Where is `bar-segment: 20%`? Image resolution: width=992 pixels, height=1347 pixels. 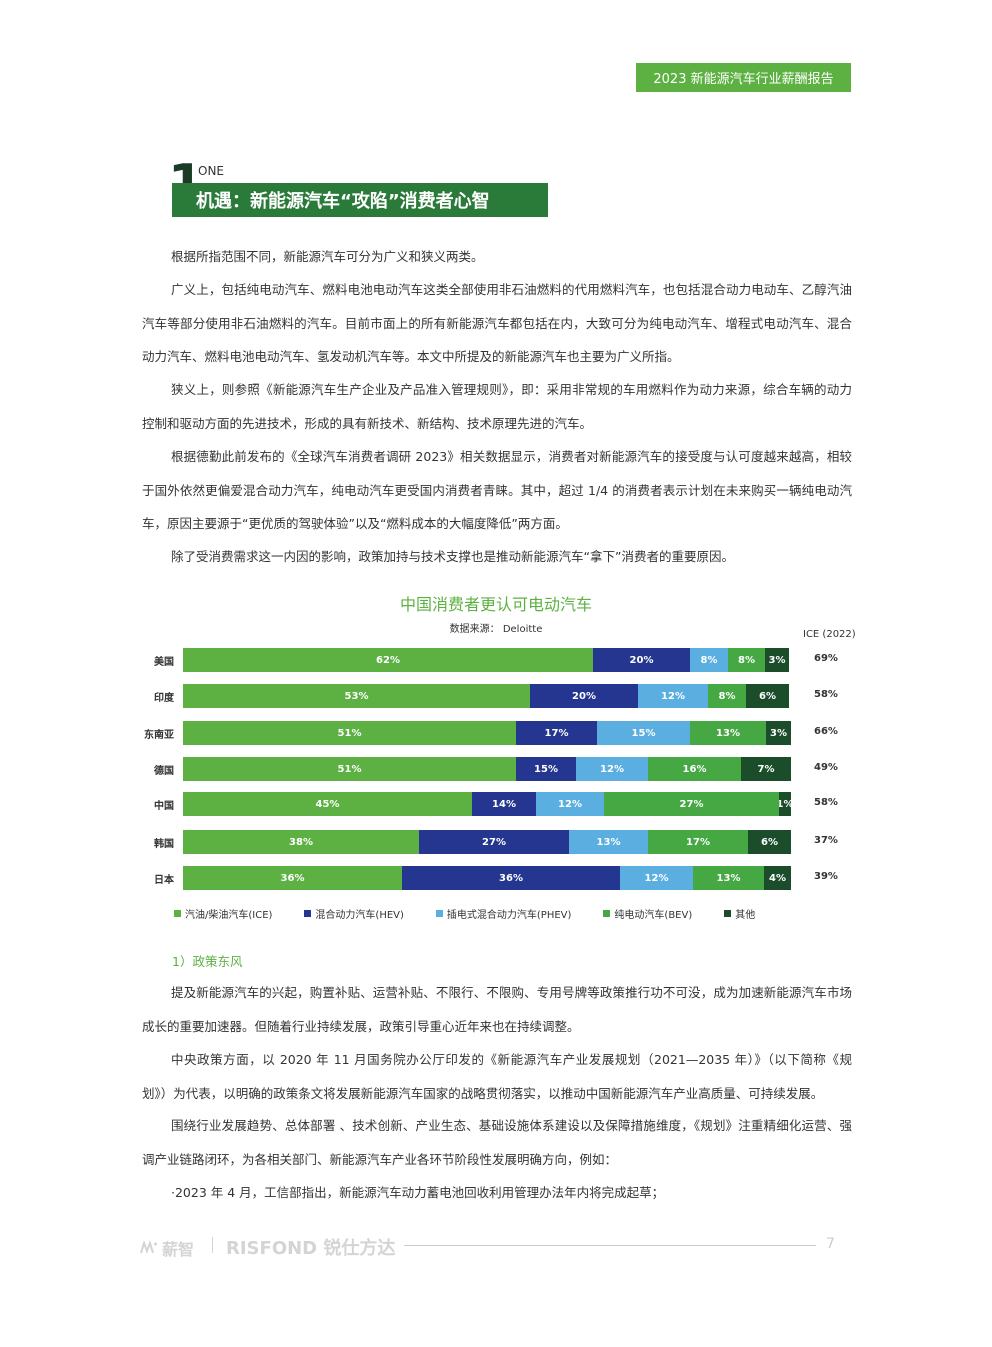
bar-segment: 20% is located at coordinates (641, 660).